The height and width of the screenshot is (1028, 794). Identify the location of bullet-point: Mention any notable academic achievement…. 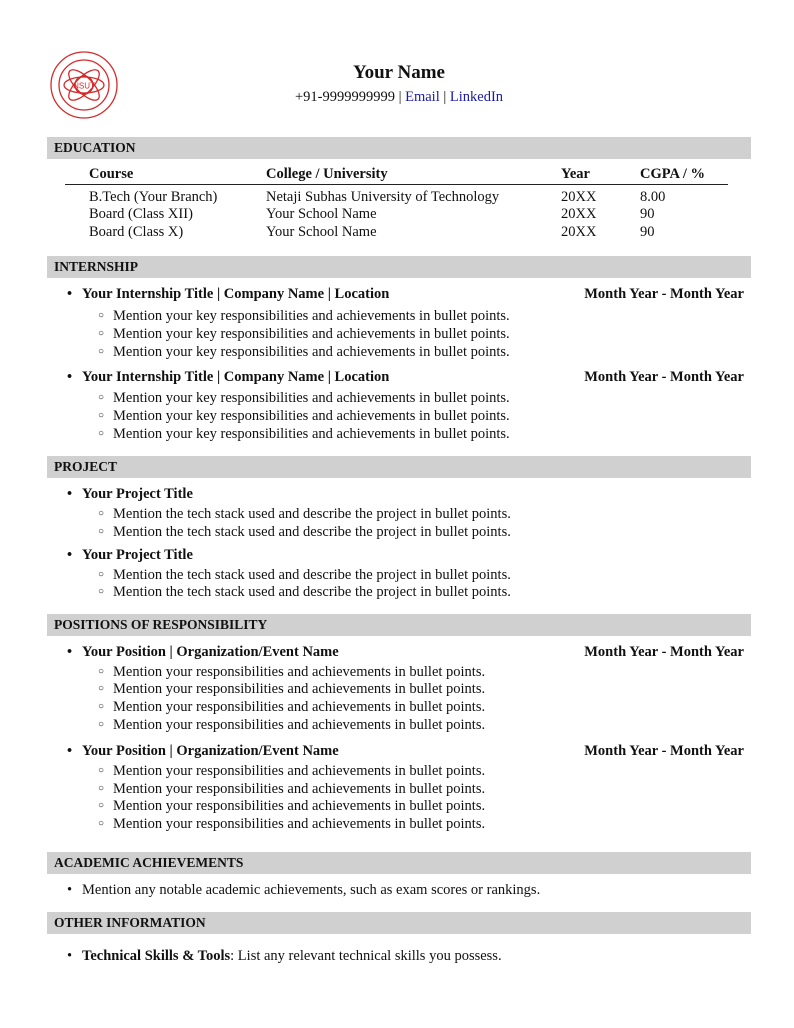
(303, 890).